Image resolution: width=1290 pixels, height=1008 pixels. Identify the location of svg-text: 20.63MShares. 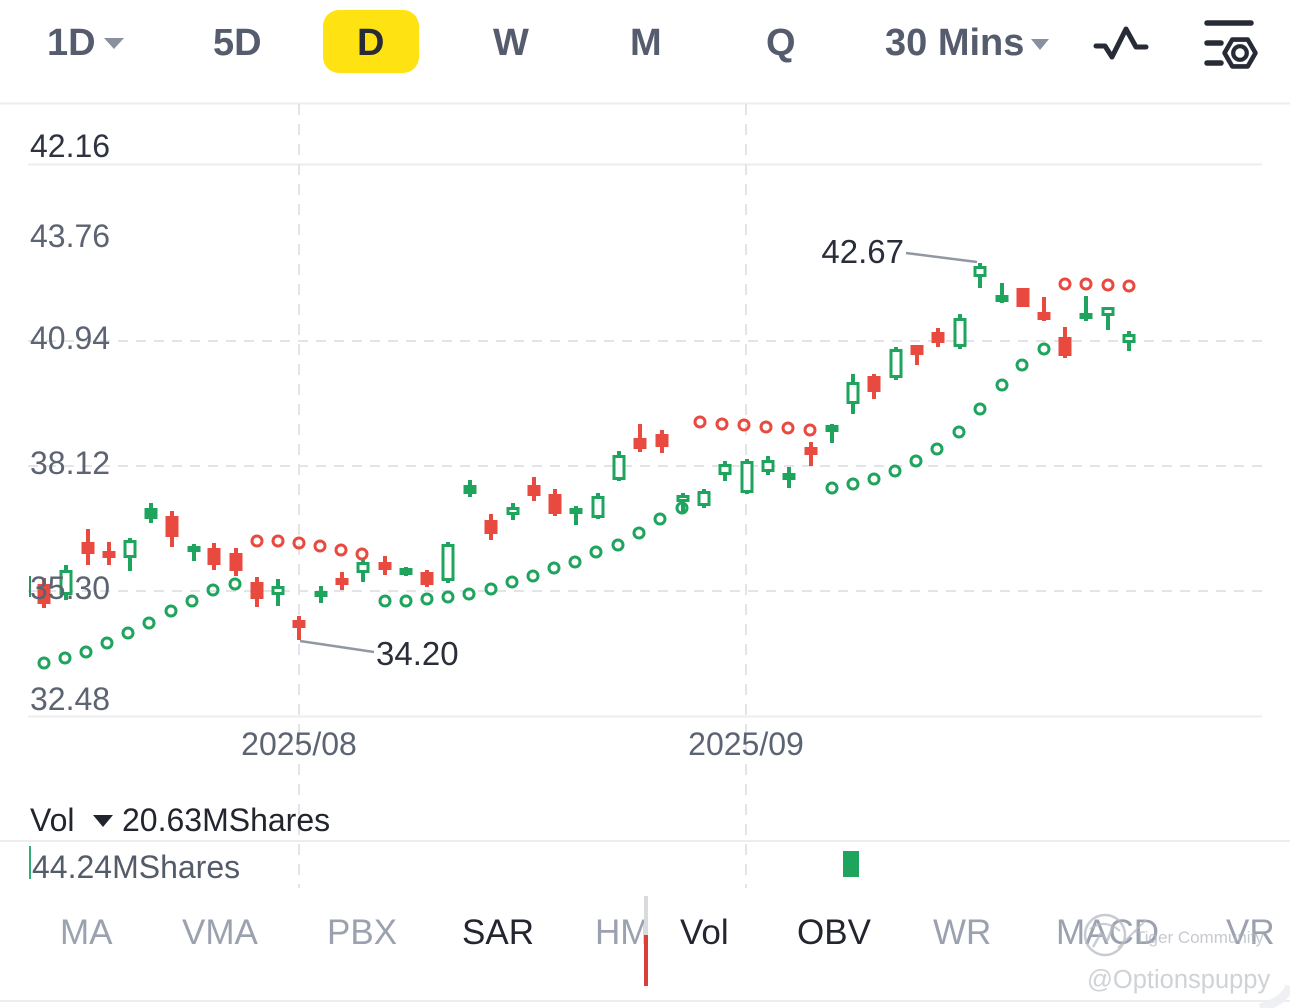
(226, 820).